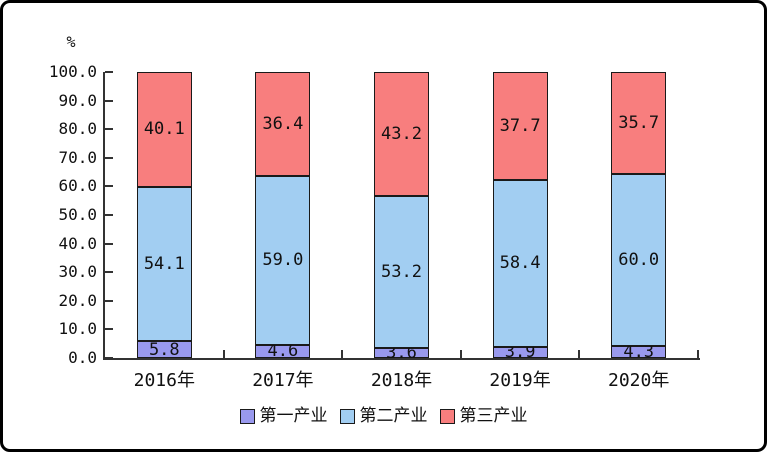 The width and height of the screenshot is (767, 452). I want to click on bar-value-label: 58.4, so click(520, 263).